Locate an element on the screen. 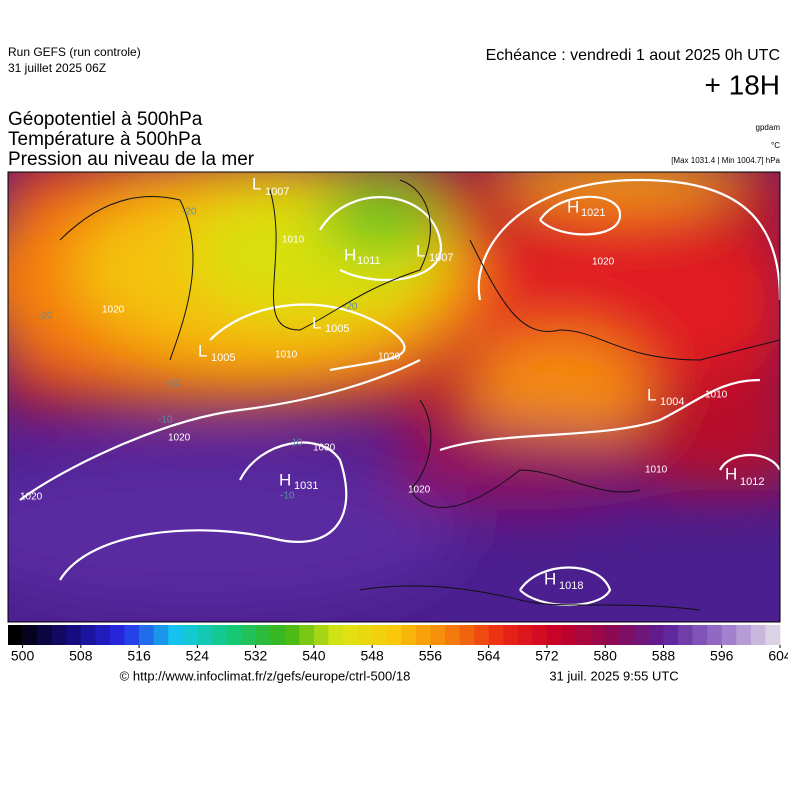  pressure-value: 1004 is located at coordinates (672, 402).